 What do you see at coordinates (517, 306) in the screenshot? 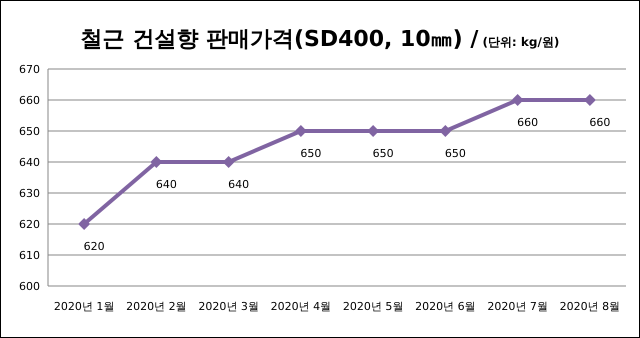
I see `x-tick-label: 2020년 7월` at bounding box center [517, 306].